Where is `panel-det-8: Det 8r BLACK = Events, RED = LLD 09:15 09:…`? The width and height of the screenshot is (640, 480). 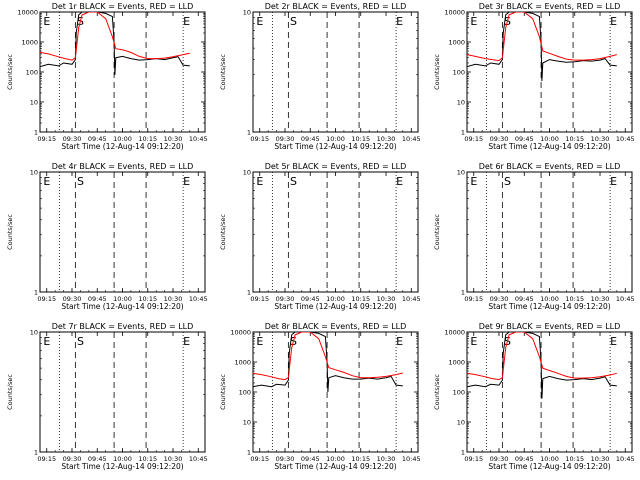
panel-det-8: Det 8r BLACK = Events, RED = LLD 09:15 09:… is located at coordinates (320, 396).